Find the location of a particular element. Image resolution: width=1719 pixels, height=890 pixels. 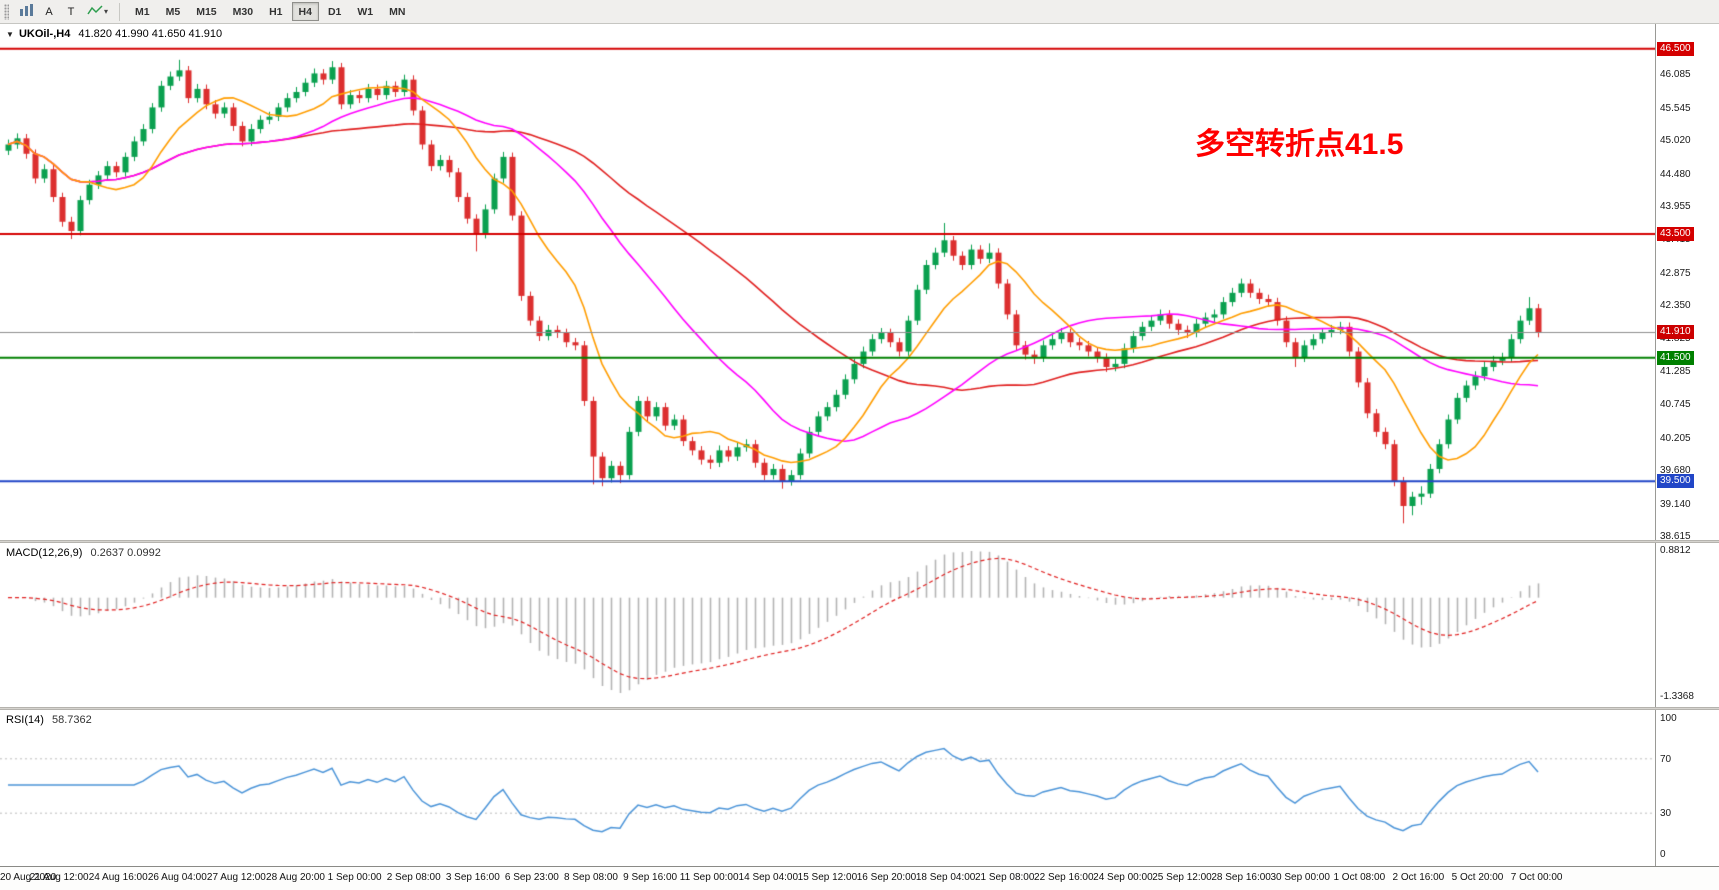

time-label: 18 Sep 04:00 is located at coordinates (945, 877).